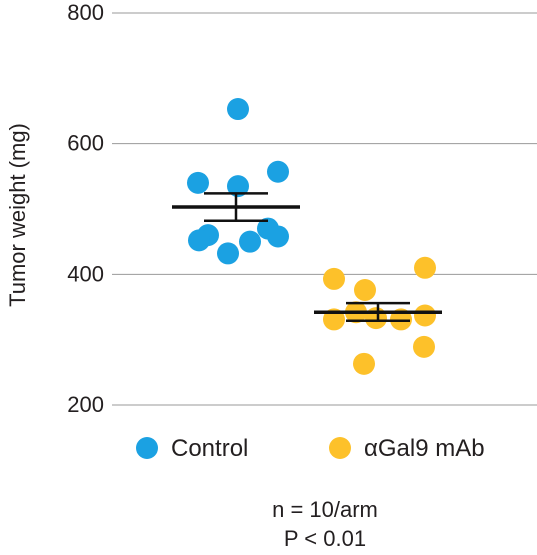 The image size is (537, 555). Describe the element at coordinates (85, 143) in the screenshot. I see `y-tick-label: 600` at that location.